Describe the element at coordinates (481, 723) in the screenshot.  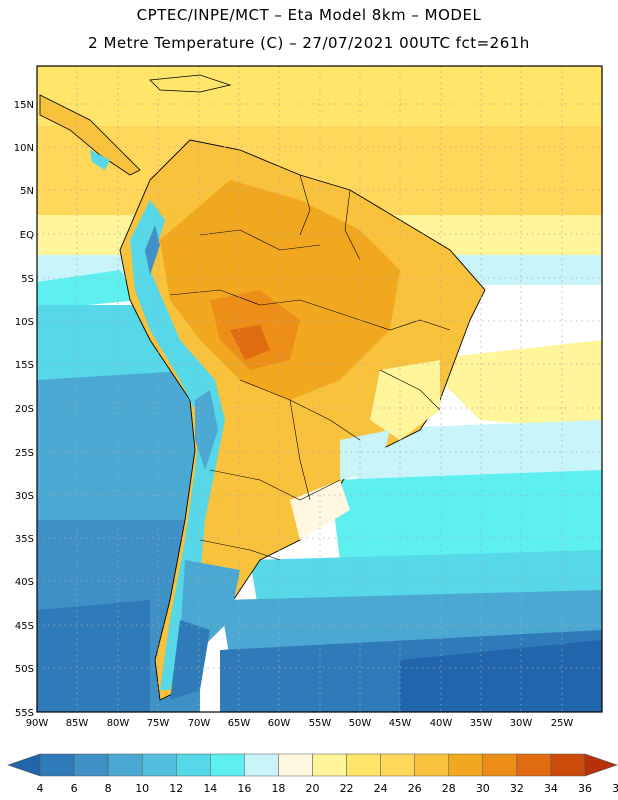
I see `lon-label: 35W` at that location.